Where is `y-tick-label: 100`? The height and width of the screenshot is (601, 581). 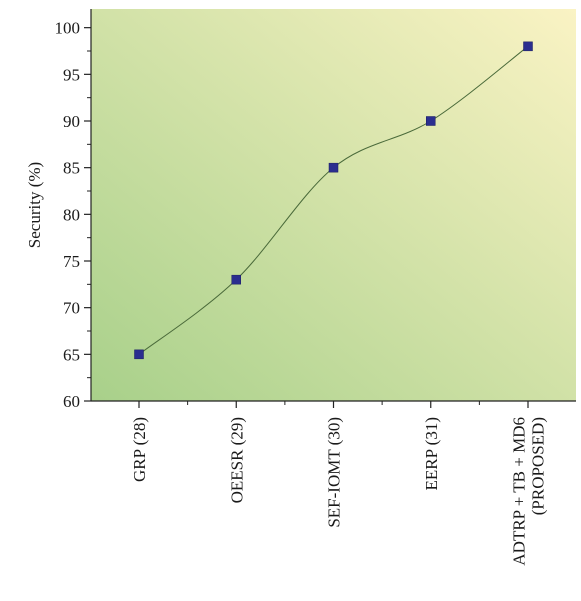 y-tick-label: 100 is located at coordinates (68, 28).